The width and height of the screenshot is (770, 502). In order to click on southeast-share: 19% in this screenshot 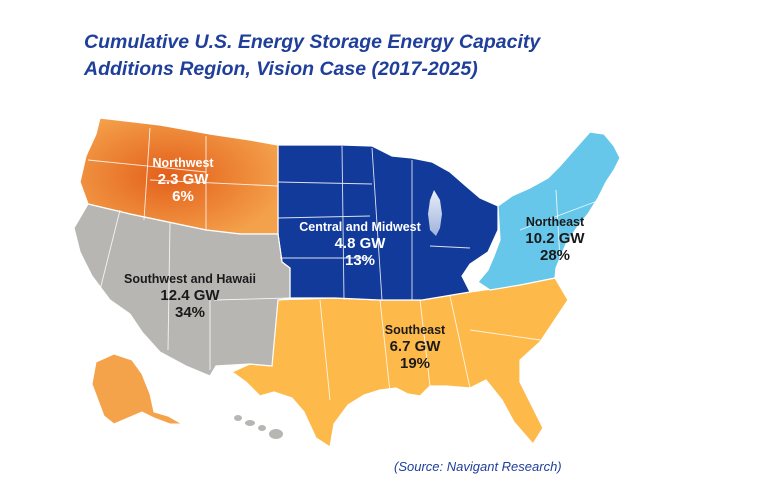, I will do `click(415, 363)`.